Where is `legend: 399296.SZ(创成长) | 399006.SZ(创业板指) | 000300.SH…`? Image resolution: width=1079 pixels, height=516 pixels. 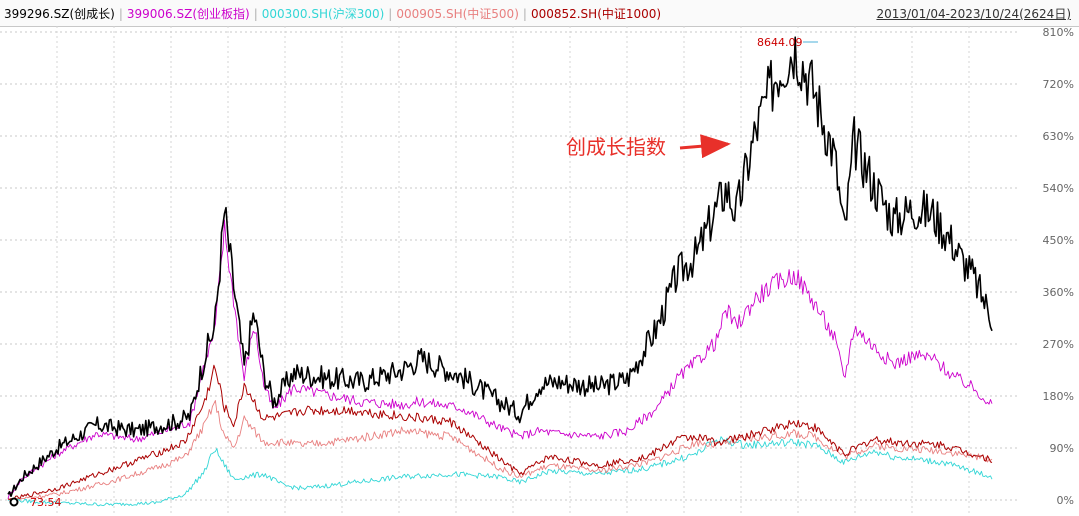 legend: 399296.SZ(创成长) | 399006.SZ(创业板指) | 000300.SH… is located at coordinates (332, 13).